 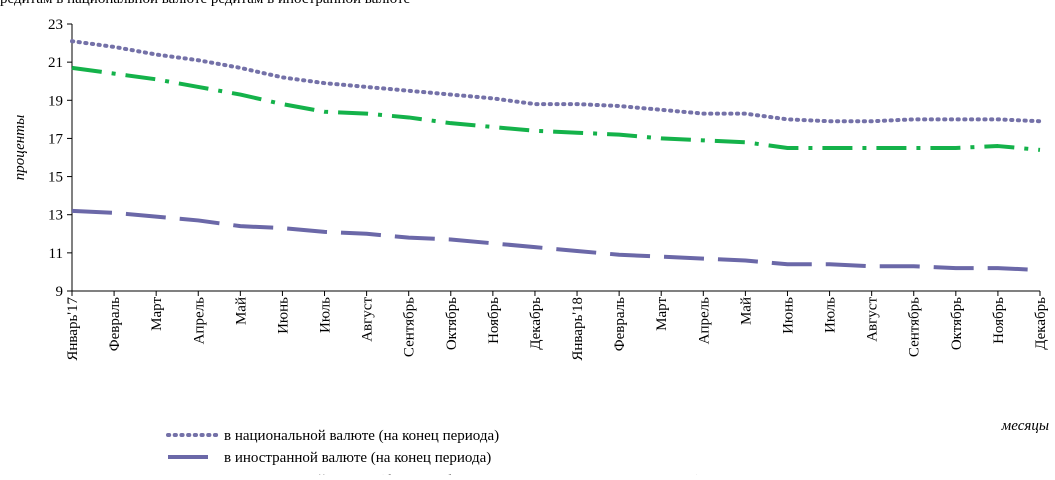 I want to click on x-axis-title: месяцы, so click(x=1025, y=426).